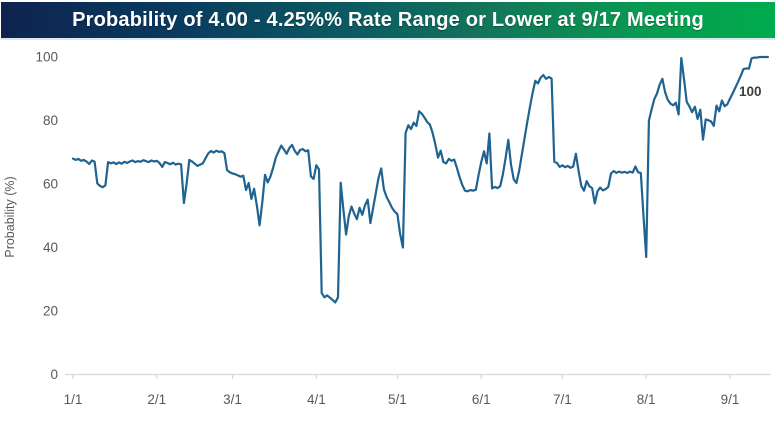  Describe the element at coordinates (10, 216) in the screenshot. I see `y-axis-title: Probability (%)` at that location.